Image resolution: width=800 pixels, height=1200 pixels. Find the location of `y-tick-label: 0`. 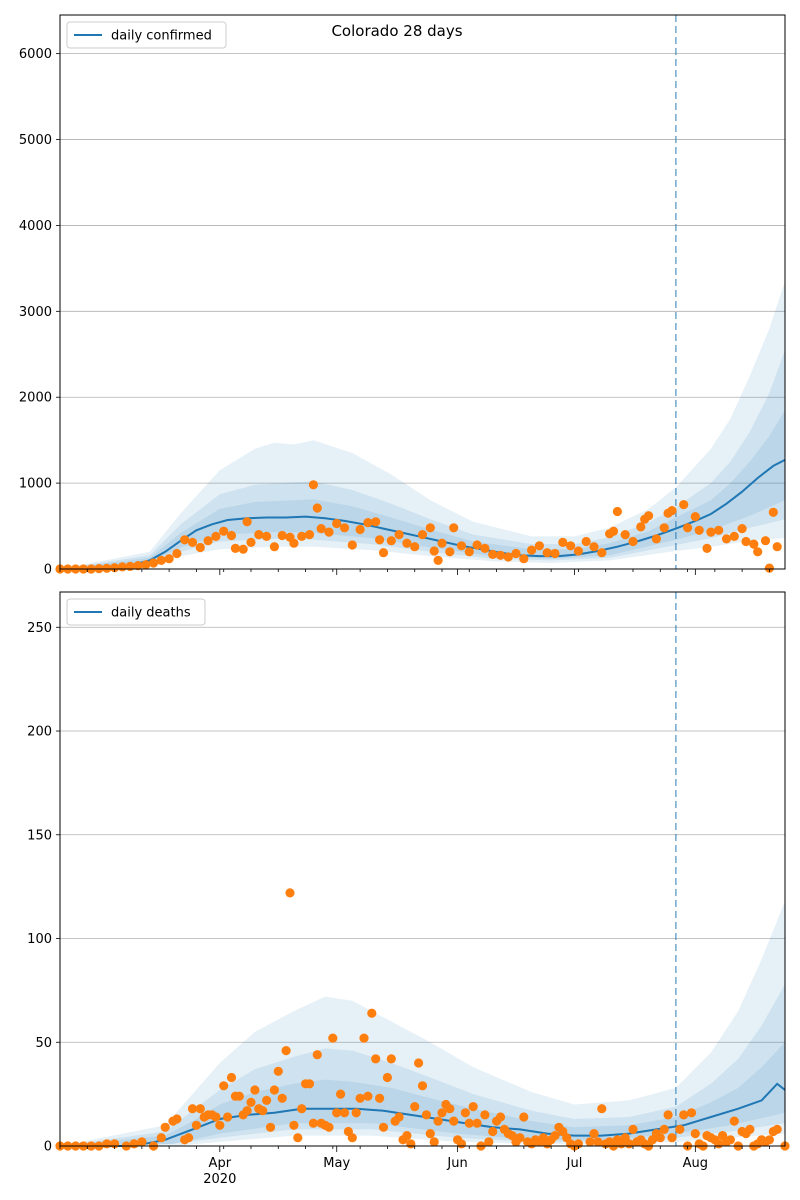

y-tick-label: 0 is located at coordinates (48, 1147).